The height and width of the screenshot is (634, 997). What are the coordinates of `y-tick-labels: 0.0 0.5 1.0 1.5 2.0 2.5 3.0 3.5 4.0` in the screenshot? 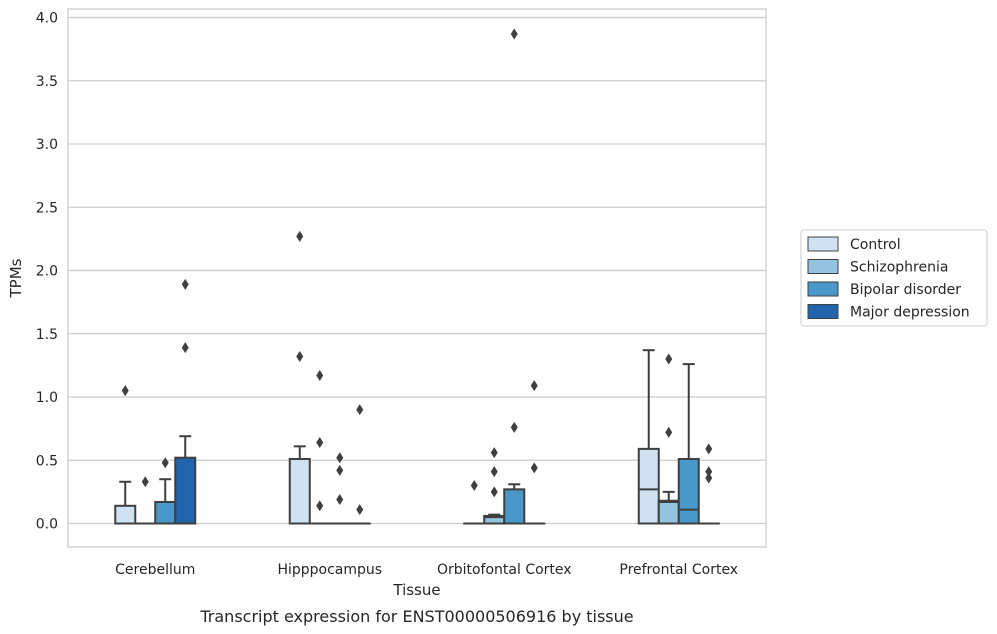 It's located at (47, 272).